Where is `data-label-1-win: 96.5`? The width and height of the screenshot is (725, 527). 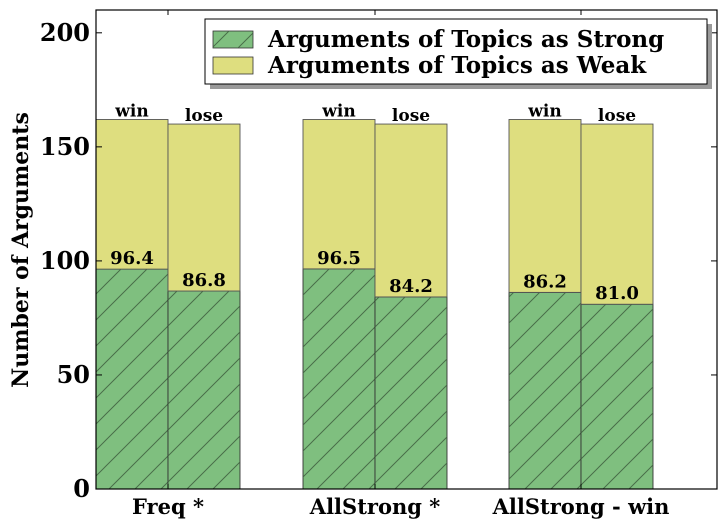
data-label-1-win: 96.5 is located at coordinates (339, 258).